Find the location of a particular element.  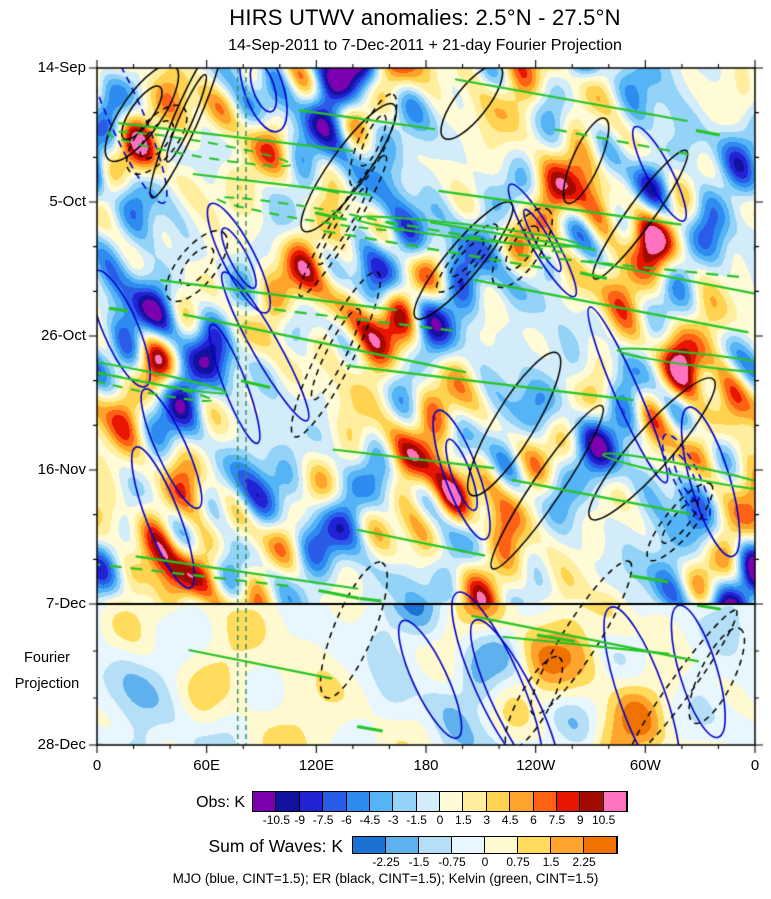

colorbar-tick-label: 0.75 is located at coordinates (518, 862).